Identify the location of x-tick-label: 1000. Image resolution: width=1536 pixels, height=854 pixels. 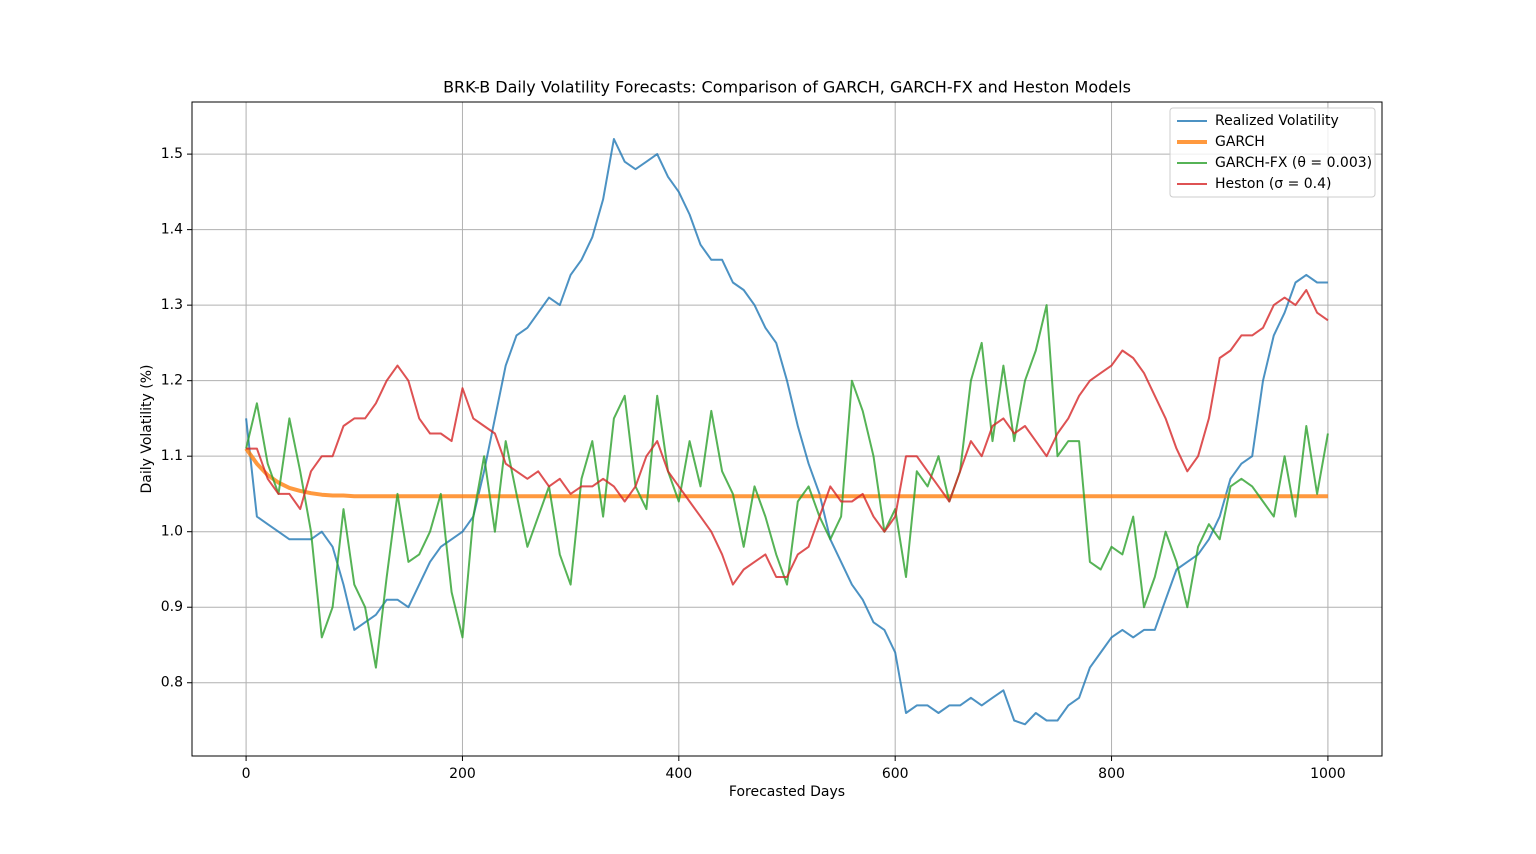
(1328, 774).